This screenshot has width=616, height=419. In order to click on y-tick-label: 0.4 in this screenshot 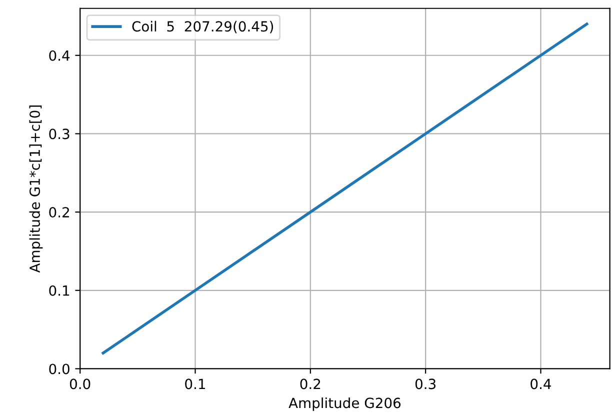, I will do `click(59, 55)`.